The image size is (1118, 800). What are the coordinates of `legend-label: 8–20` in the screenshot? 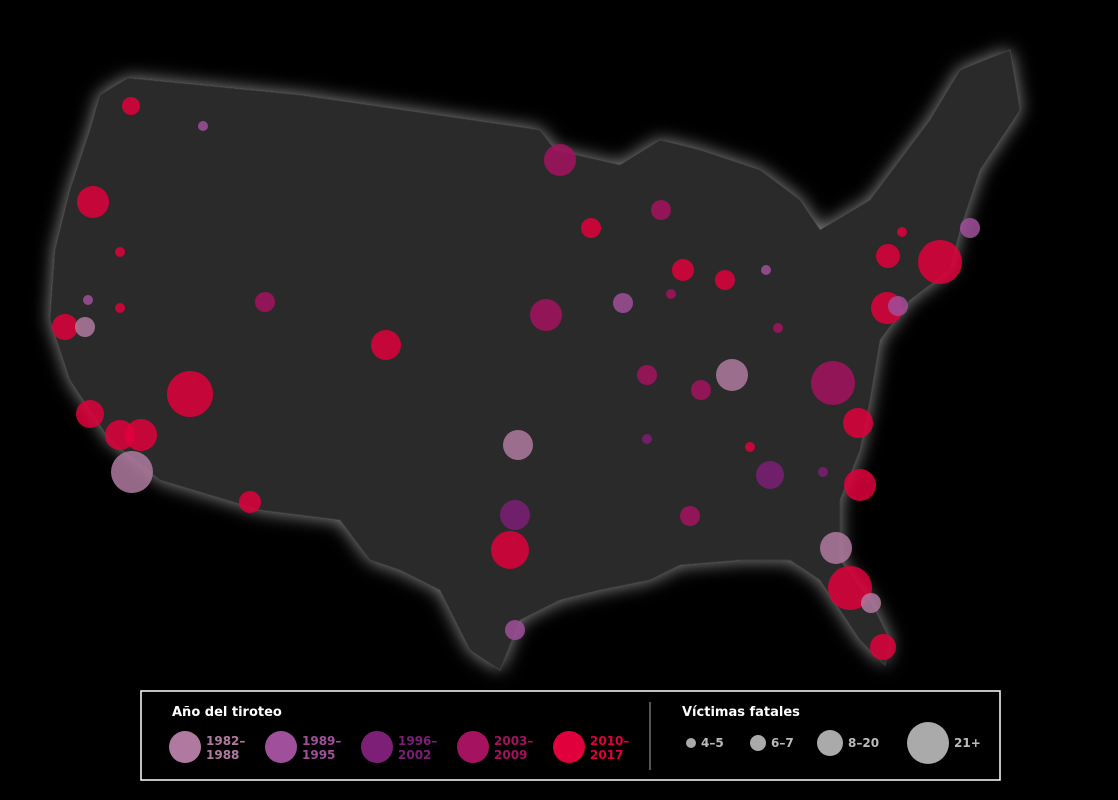 It's located at (863, 743).